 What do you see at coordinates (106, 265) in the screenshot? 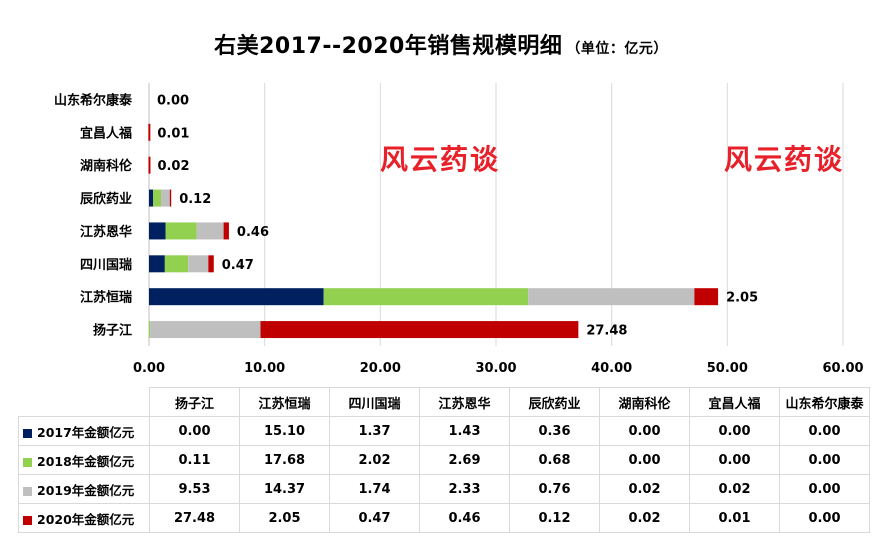
I see `y-category-label: 四川国瑞` at bounding box center [106, 265].